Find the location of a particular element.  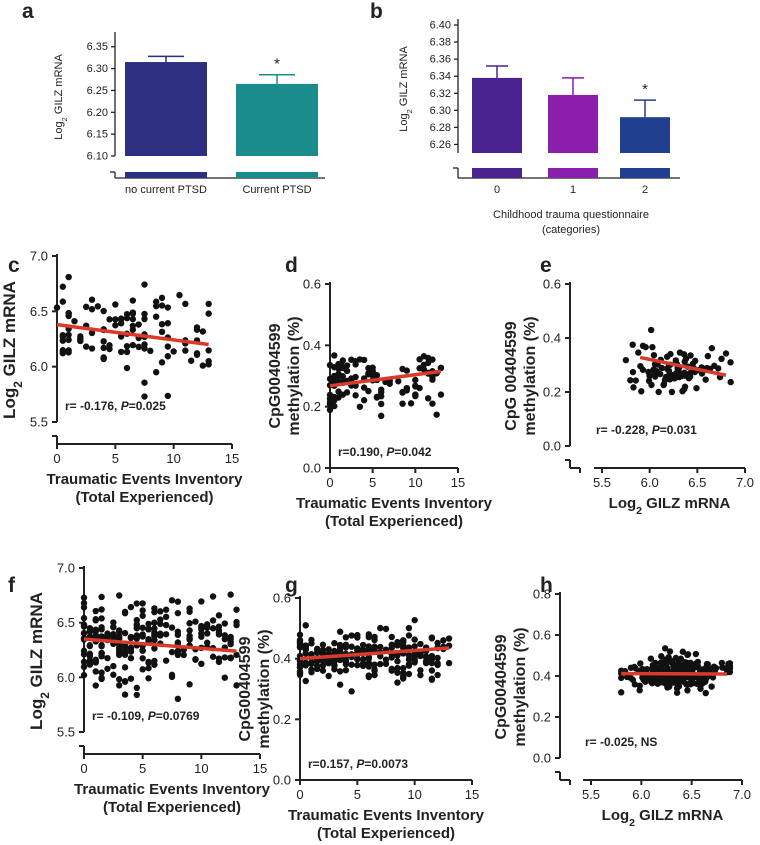

x-tick-label-e: 6.5 is located at coordinates (697, 482).